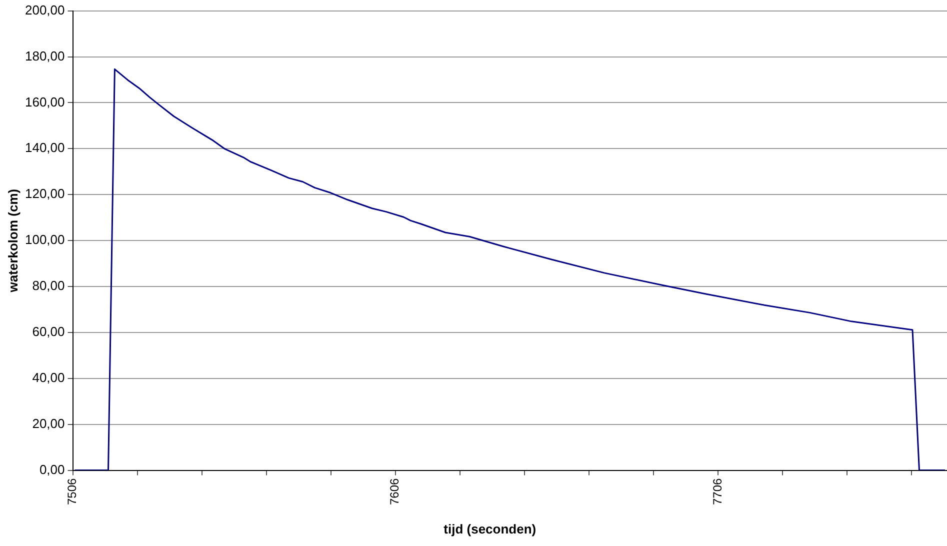 The height and width of the screenshot is (546, 947). What do you see at coordinates (44, 10) in the screenshot?
I see `y-tick-label: 200,00` at bounding box center [44, 10].